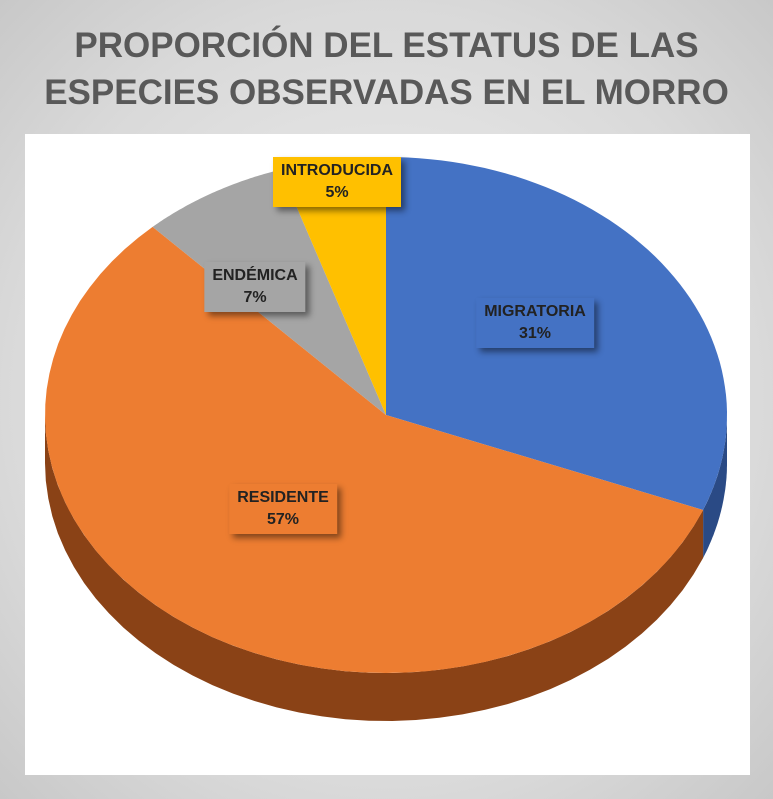 The image size is (773, 799). What do you see at coordinates (337, 192) in the screenshot?
I see `data-label-percent: 5%` at bounding box center [337, 192].